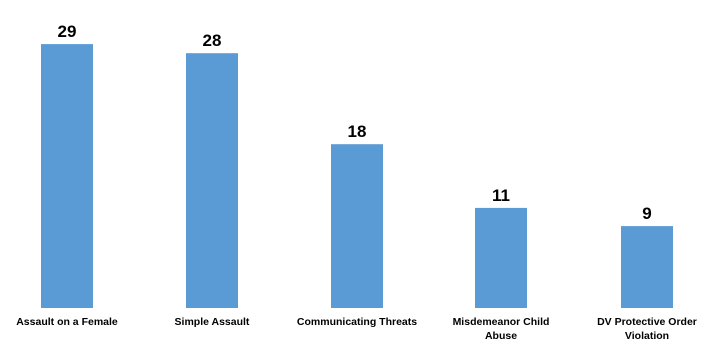 This screenshot has height=346, width=706. Describe the element at coordinates (67, 322) in the screenshot. I see `category-label-assault-on-a-female: Assault on a Female` at that location.